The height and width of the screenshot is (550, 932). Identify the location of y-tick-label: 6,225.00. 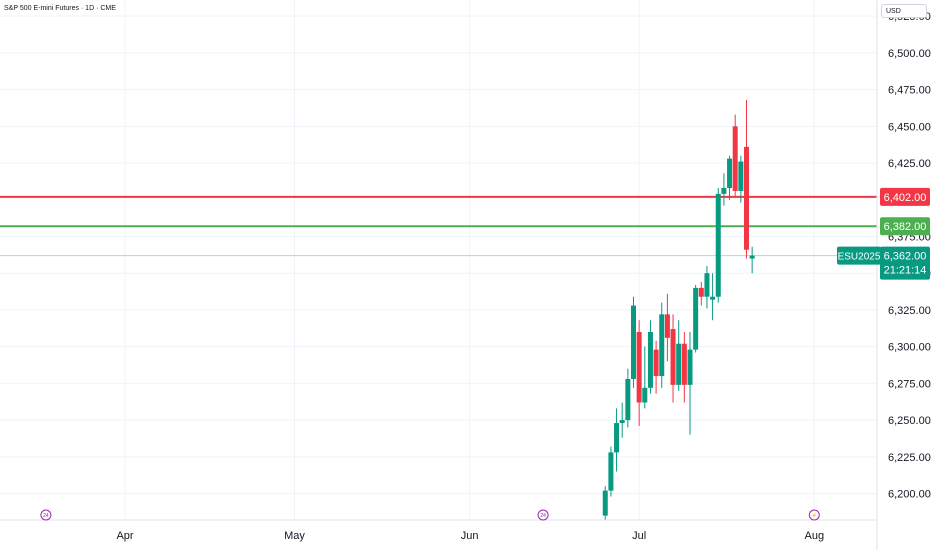
(909, 458).